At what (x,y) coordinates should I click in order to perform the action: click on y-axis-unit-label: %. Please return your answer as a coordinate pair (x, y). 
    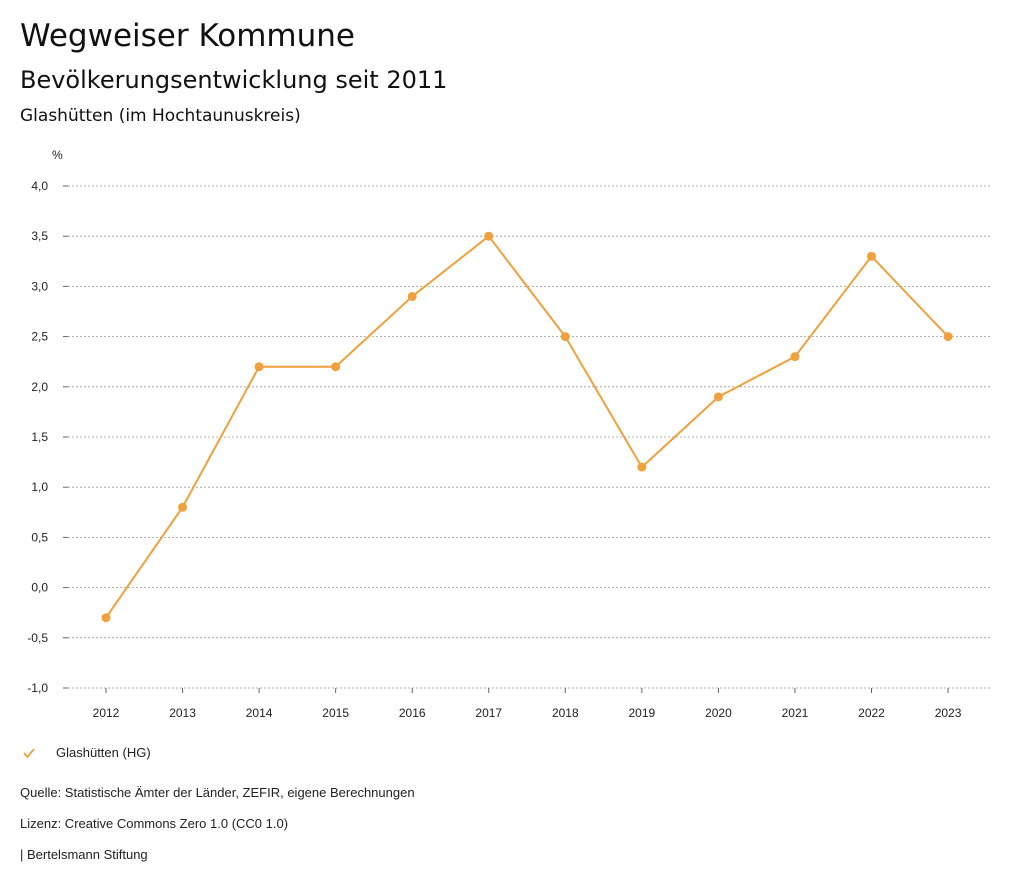
    Looking at the image, I should click on (57, 155).